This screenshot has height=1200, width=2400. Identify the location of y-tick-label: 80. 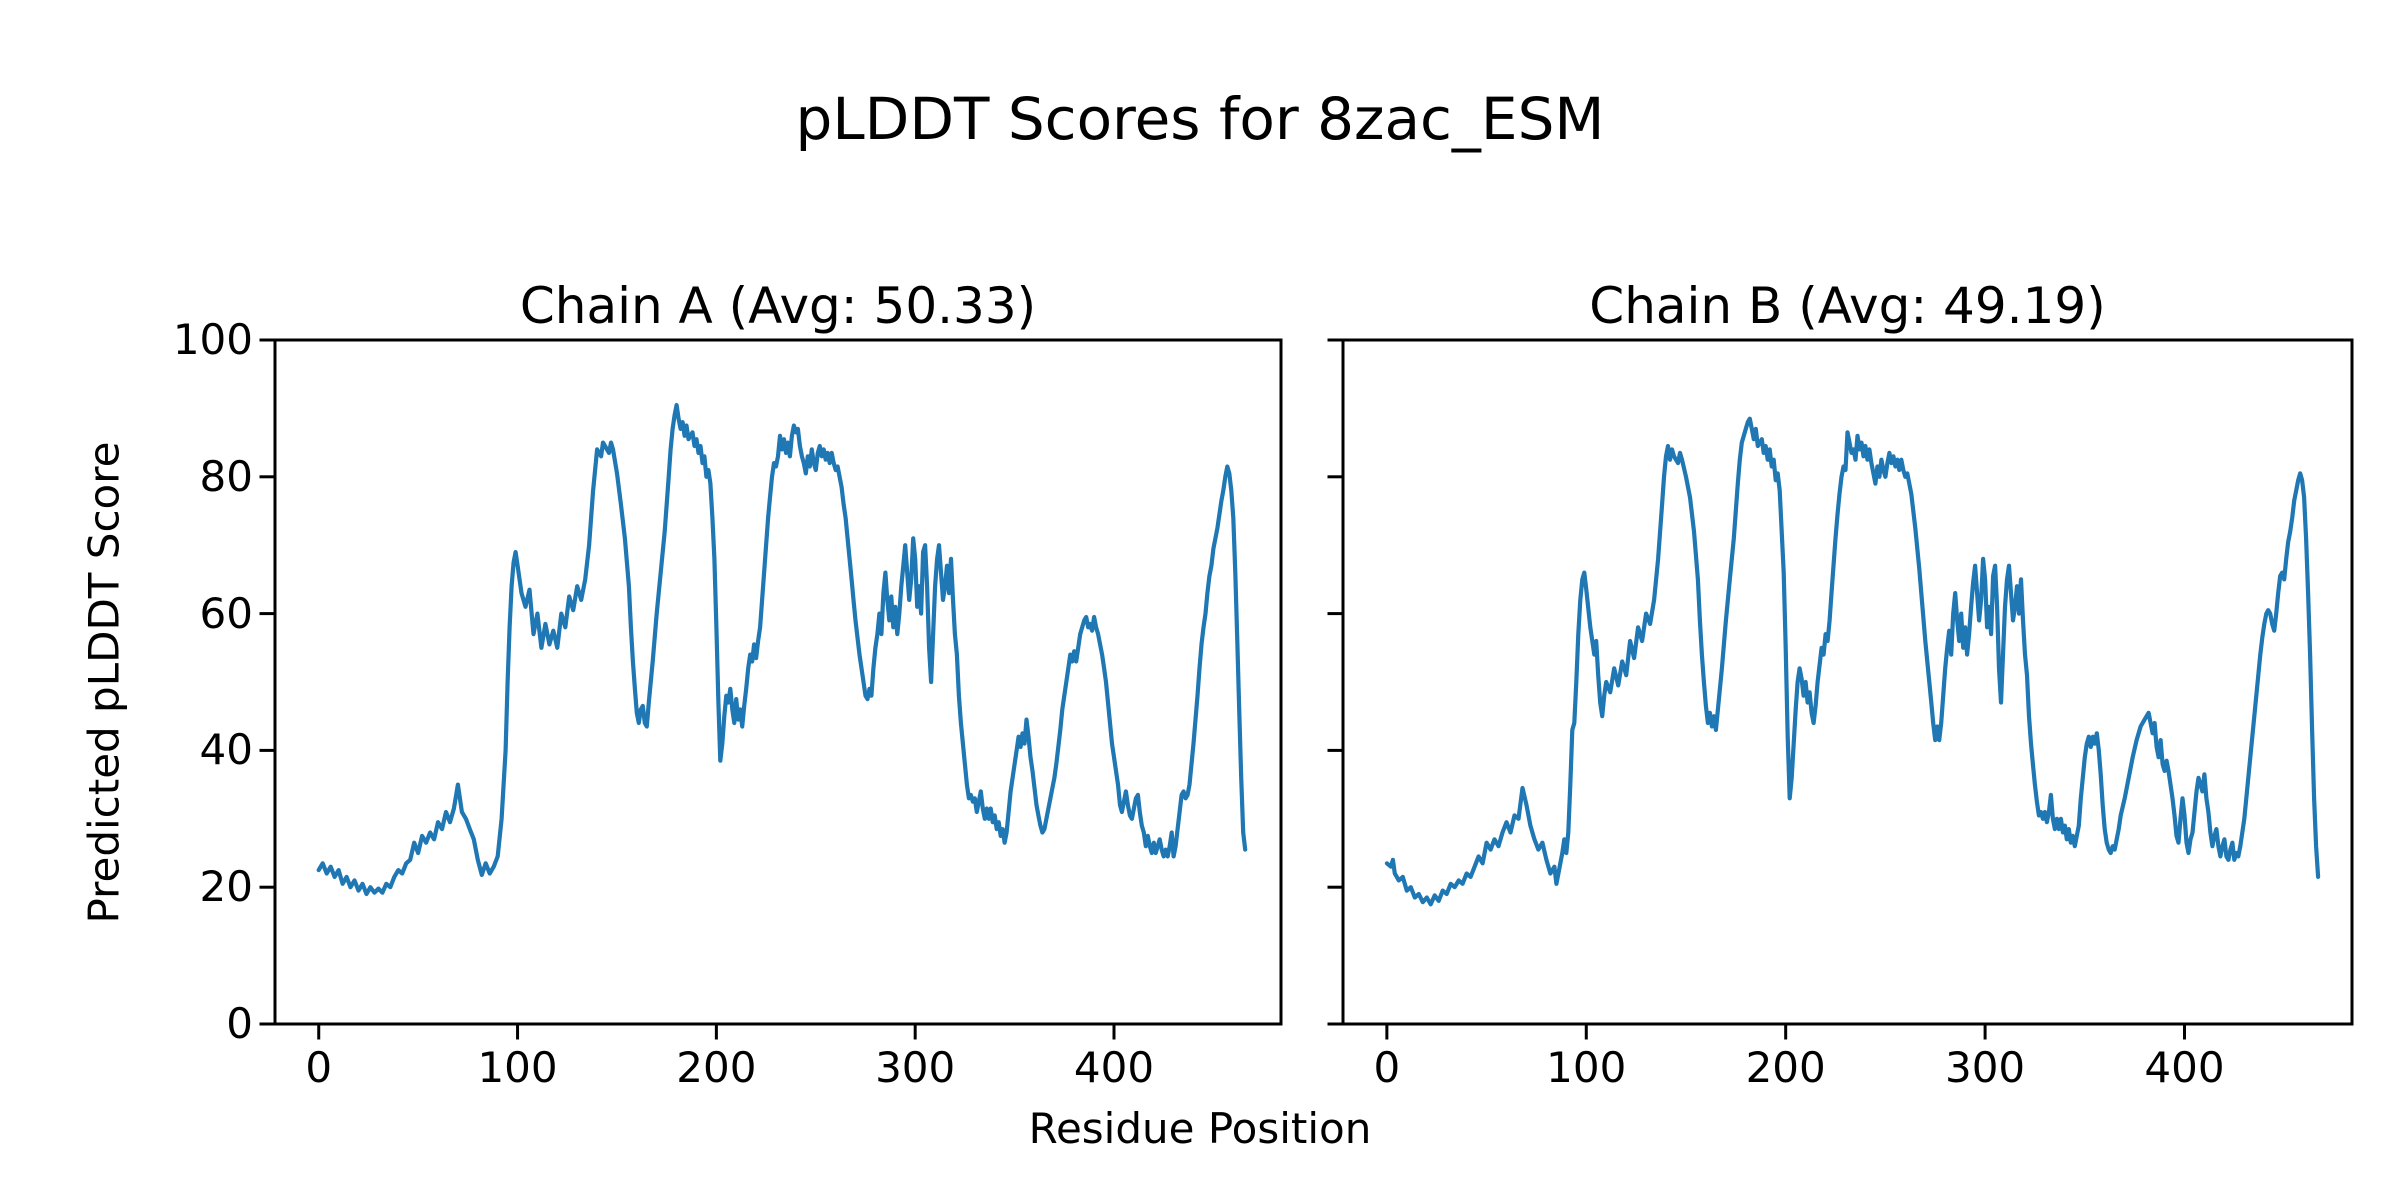
(226, 476).